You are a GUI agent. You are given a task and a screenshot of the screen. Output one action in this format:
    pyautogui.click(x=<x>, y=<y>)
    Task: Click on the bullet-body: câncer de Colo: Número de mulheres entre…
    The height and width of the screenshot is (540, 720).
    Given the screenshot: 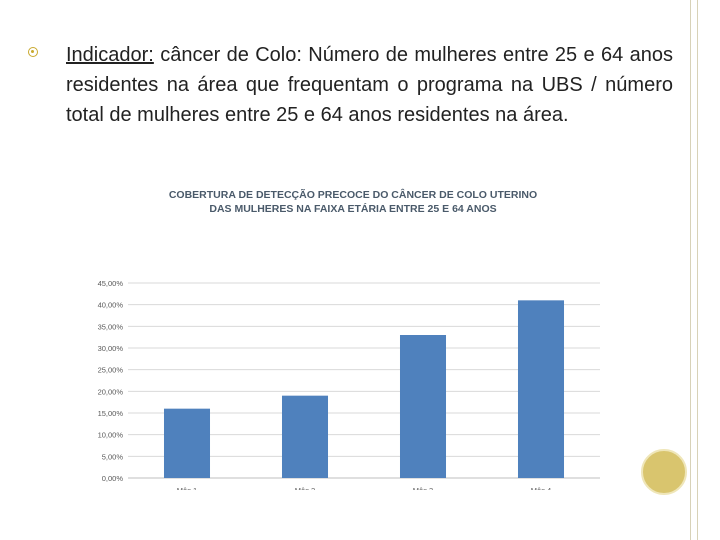 What is the action you would take?
    pyautogui.click(x=369, y=85)
    